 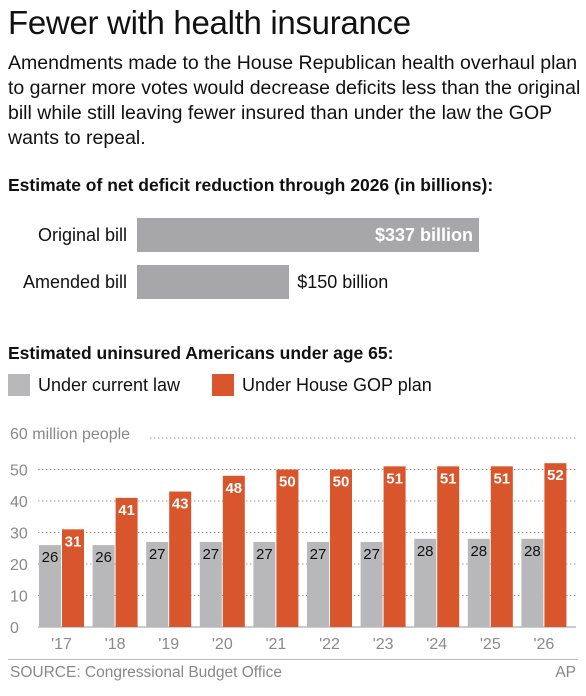 What do you see at coordinates (223, 385) in the screenshot?
I see `legend-swatch-gop-plan` at bounding box center [223, 385].